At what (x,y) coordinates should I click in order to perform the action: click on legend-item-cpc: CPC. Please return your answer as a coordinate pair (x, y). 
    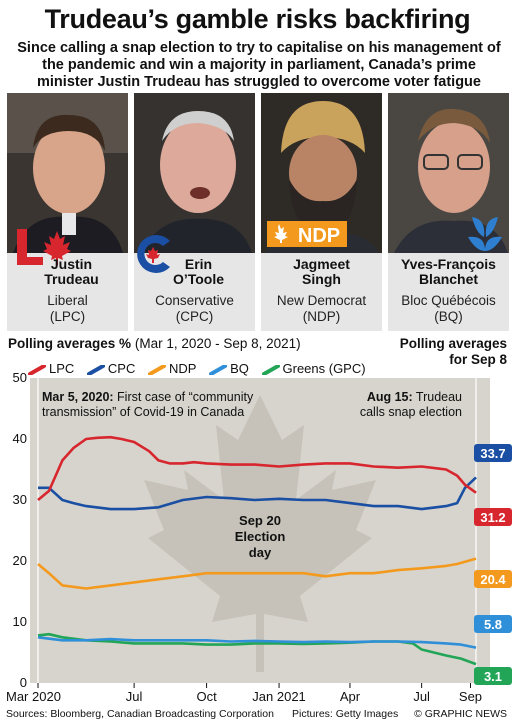
    Looking at the image, I should click on (111, 368).